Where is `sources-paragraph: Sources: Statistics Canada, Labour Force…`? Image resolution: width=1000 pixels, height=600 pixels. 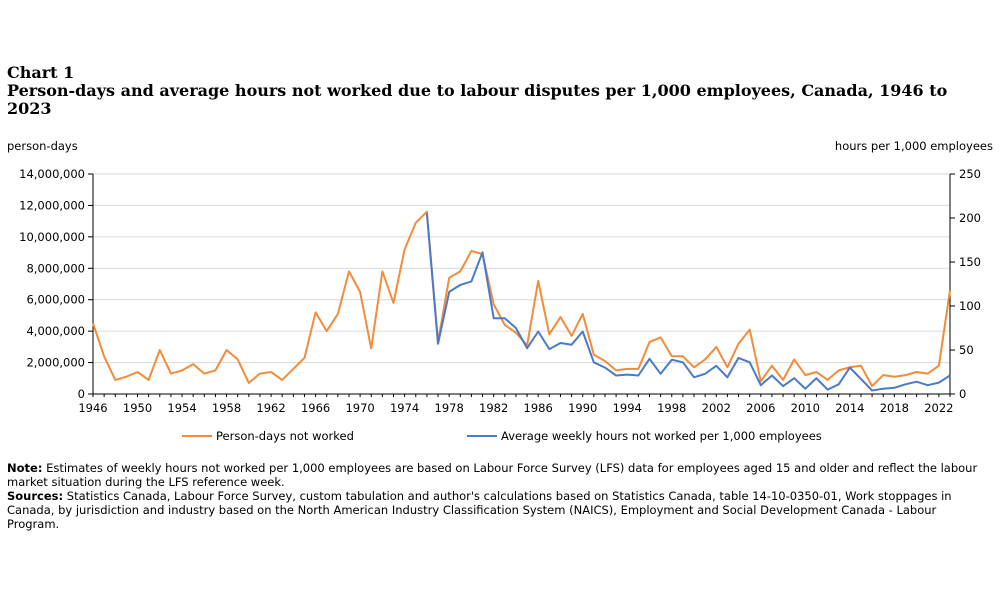 sources-paragraph: Sources: Statistics Canada, Labour Force… is located at coordinates (499, 510).